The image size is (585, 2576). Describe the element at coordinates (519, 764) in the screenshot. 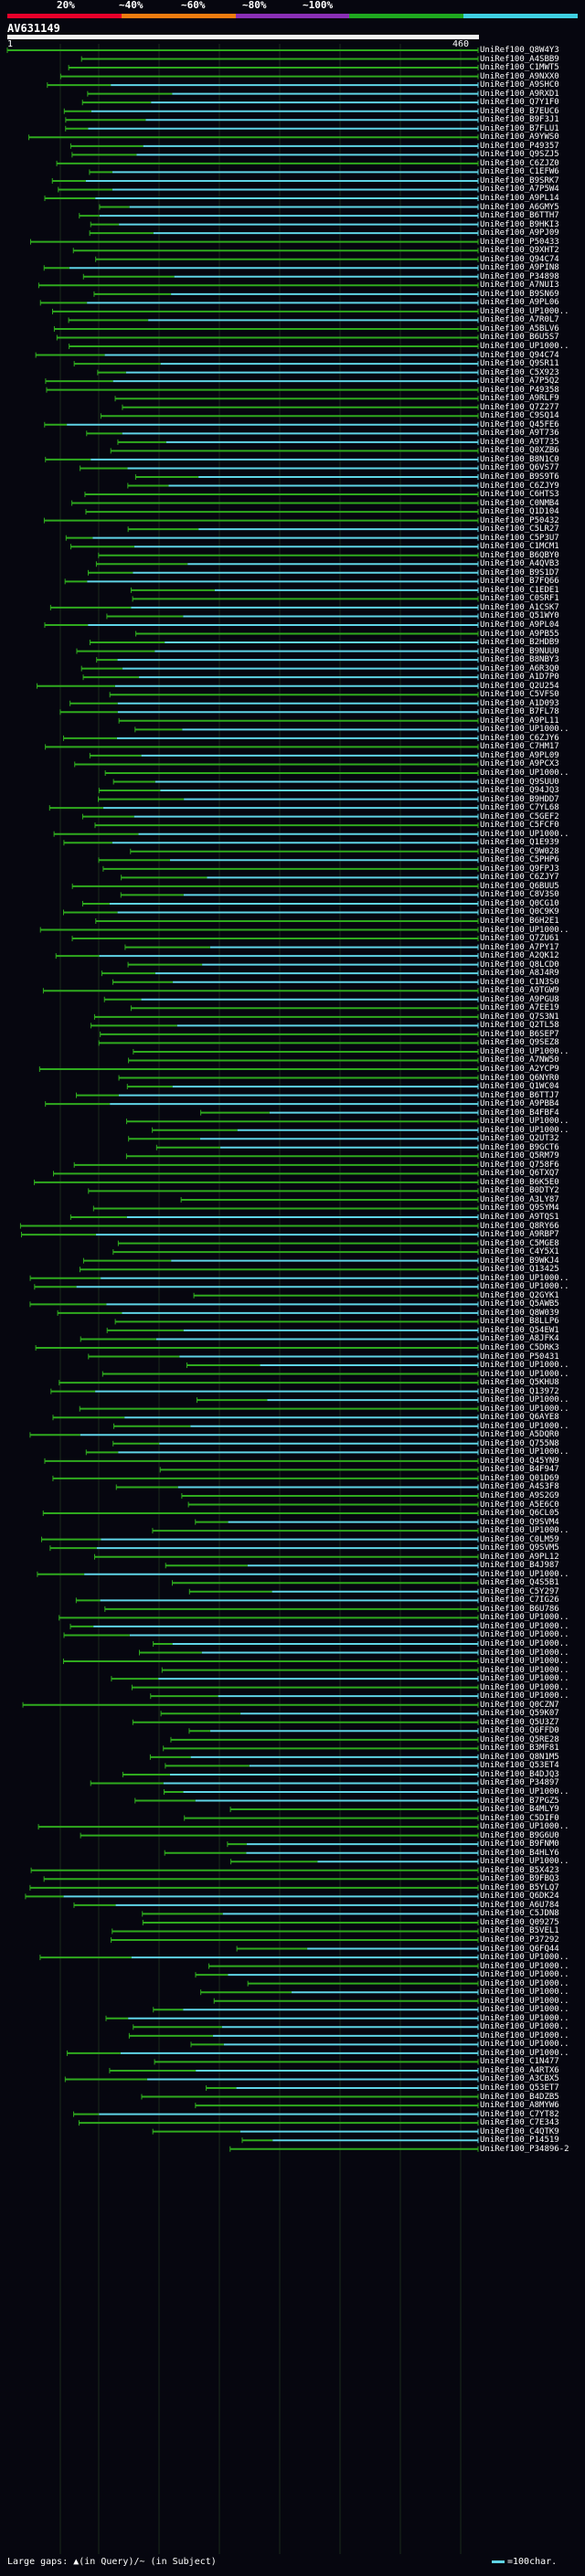

I see `hit-label: UniRef100_A9PCX3` at that location.